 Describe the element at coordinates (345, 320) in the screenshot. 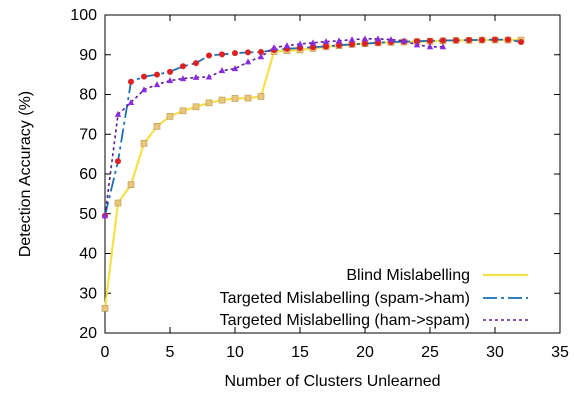

I see `legend-label: Targeted Mislabelling (ham->spam)` at that location.